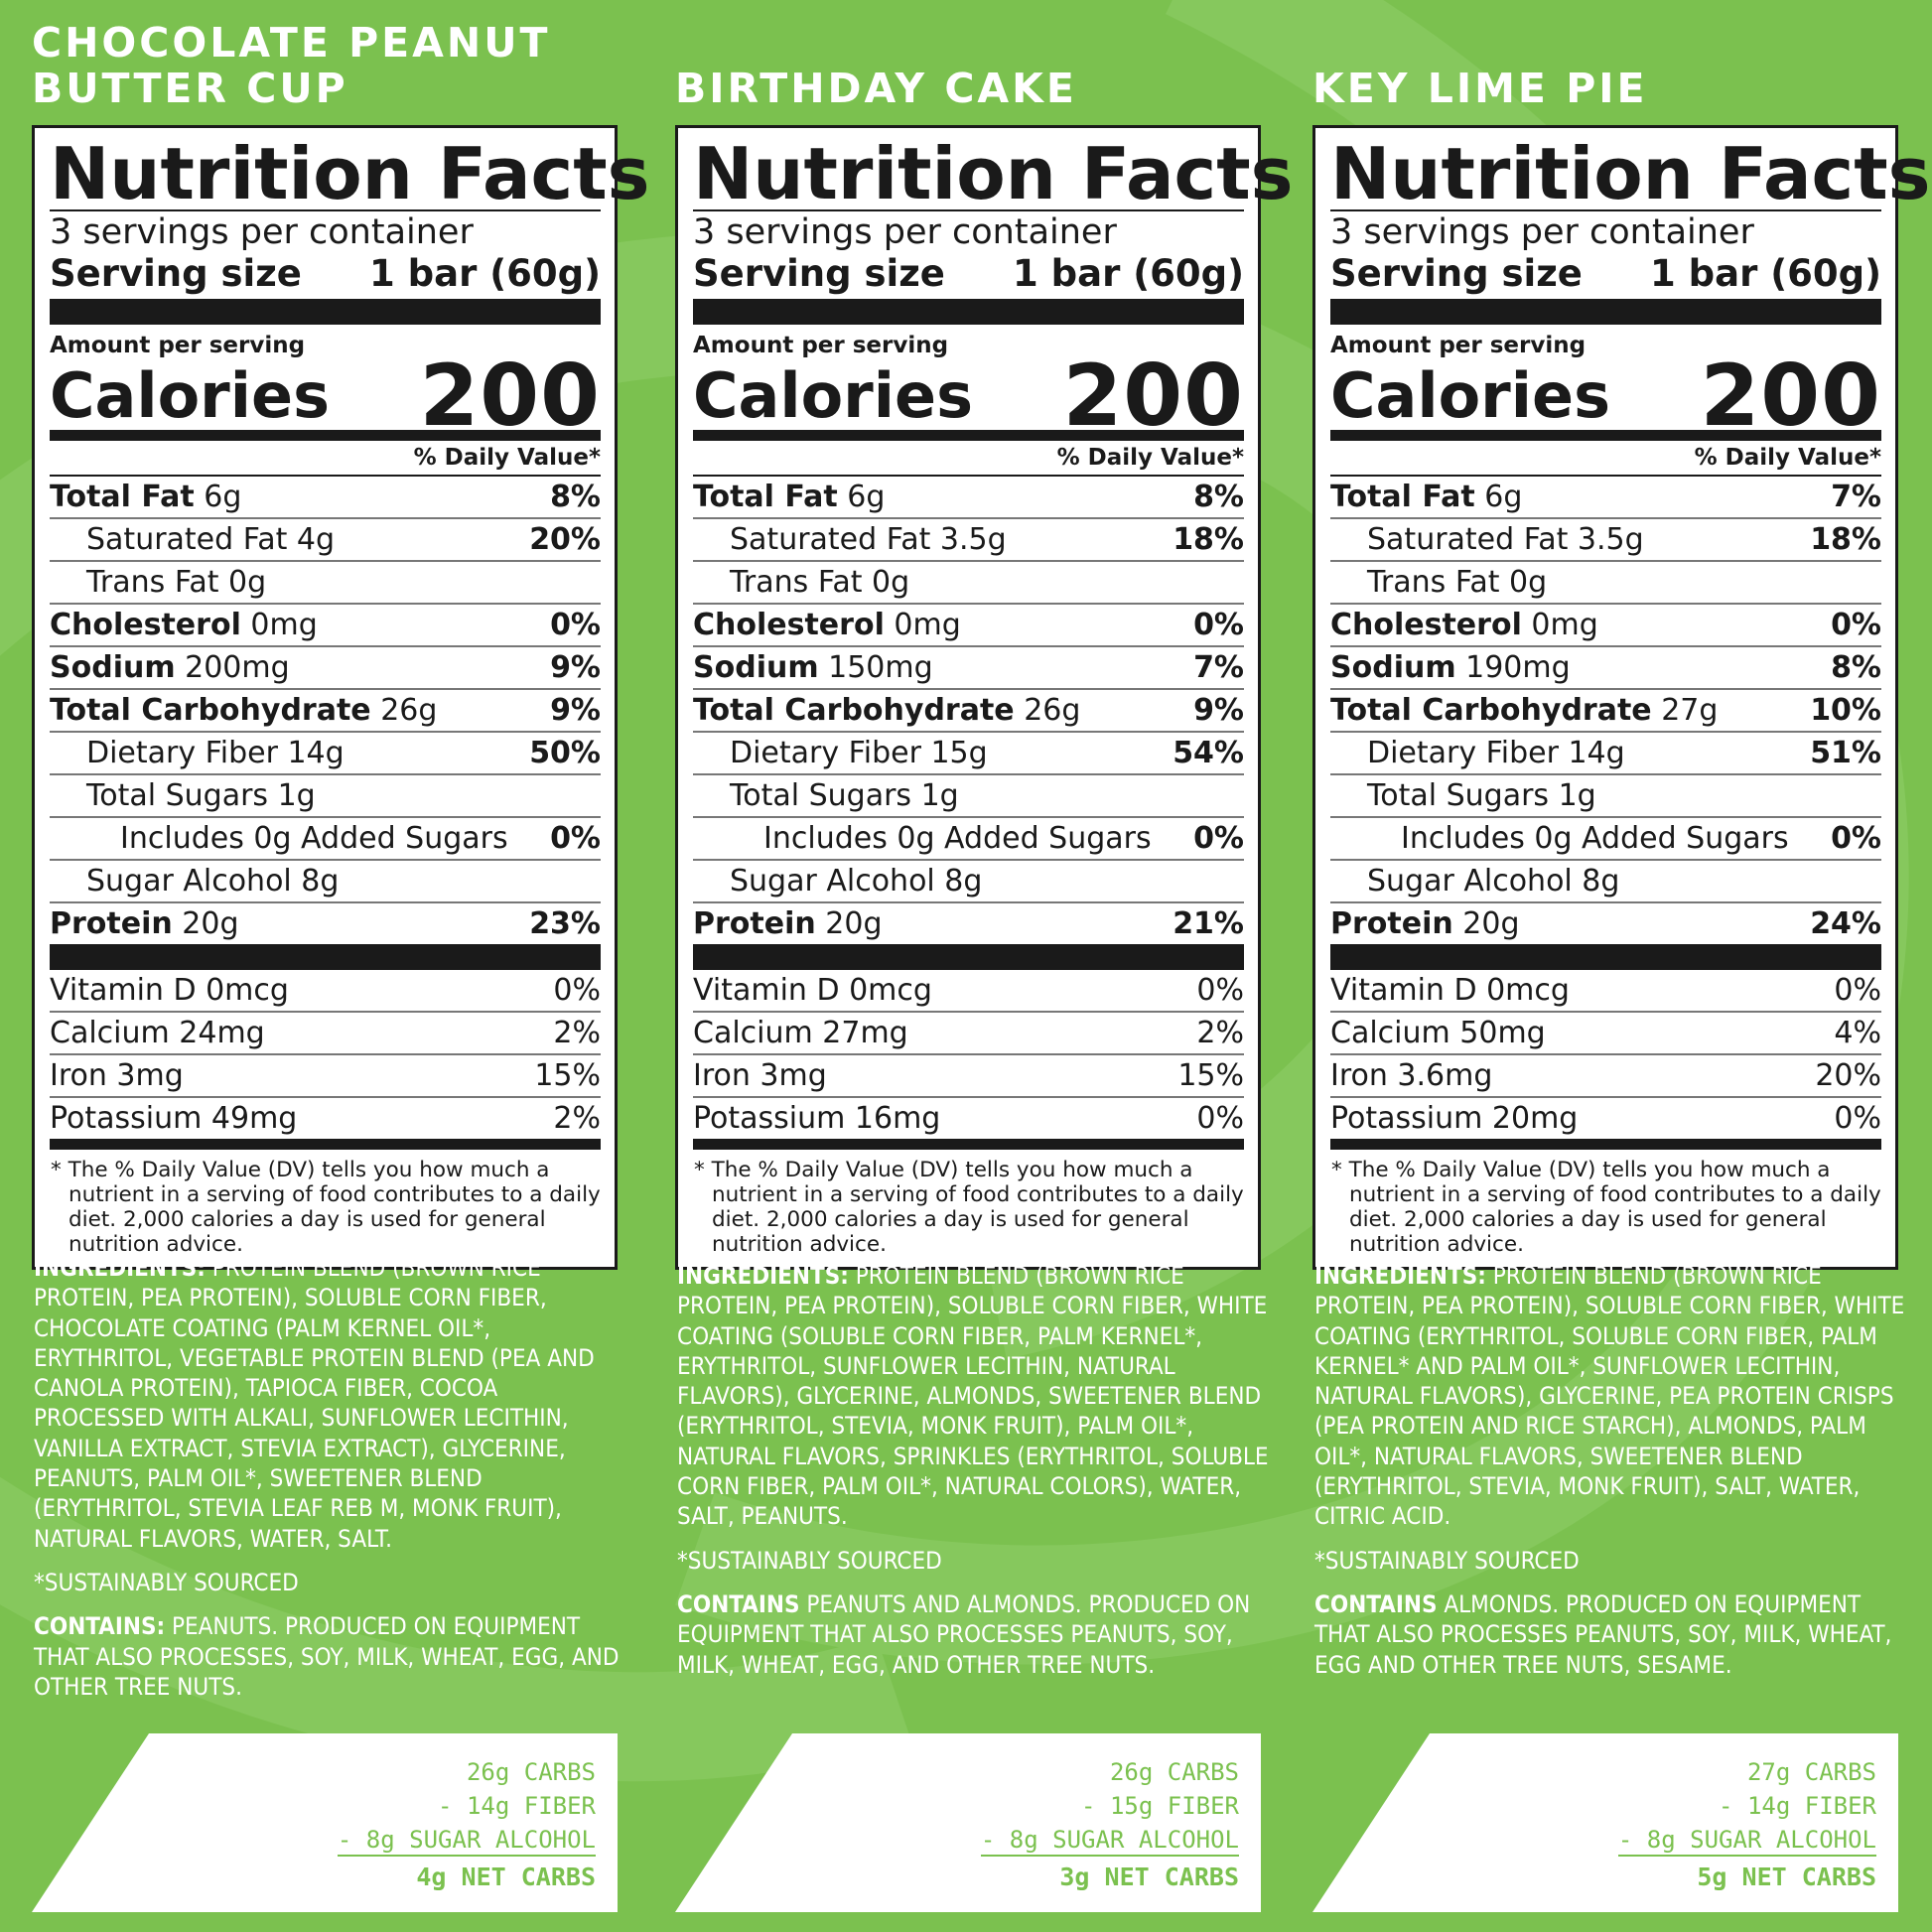  I want to click on nutrient-amount: 150mg, so click(876, 667).